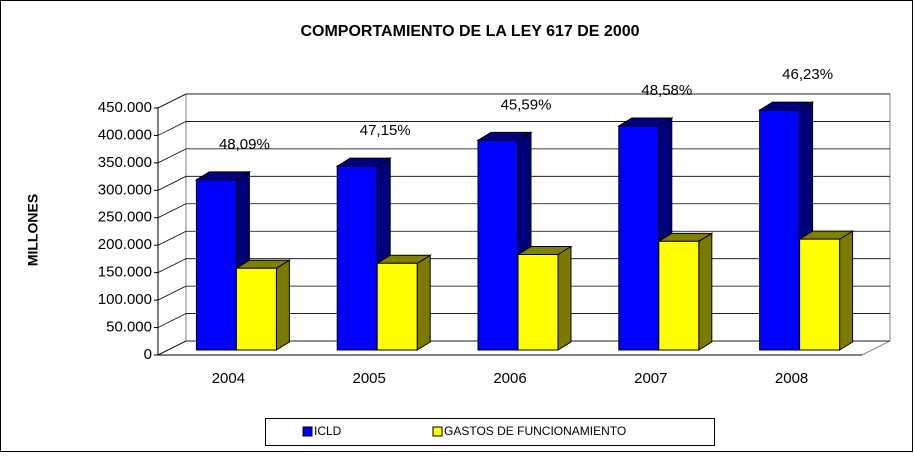 The image size is (914, 458). I want to click on grid-line, so click(523, 101).